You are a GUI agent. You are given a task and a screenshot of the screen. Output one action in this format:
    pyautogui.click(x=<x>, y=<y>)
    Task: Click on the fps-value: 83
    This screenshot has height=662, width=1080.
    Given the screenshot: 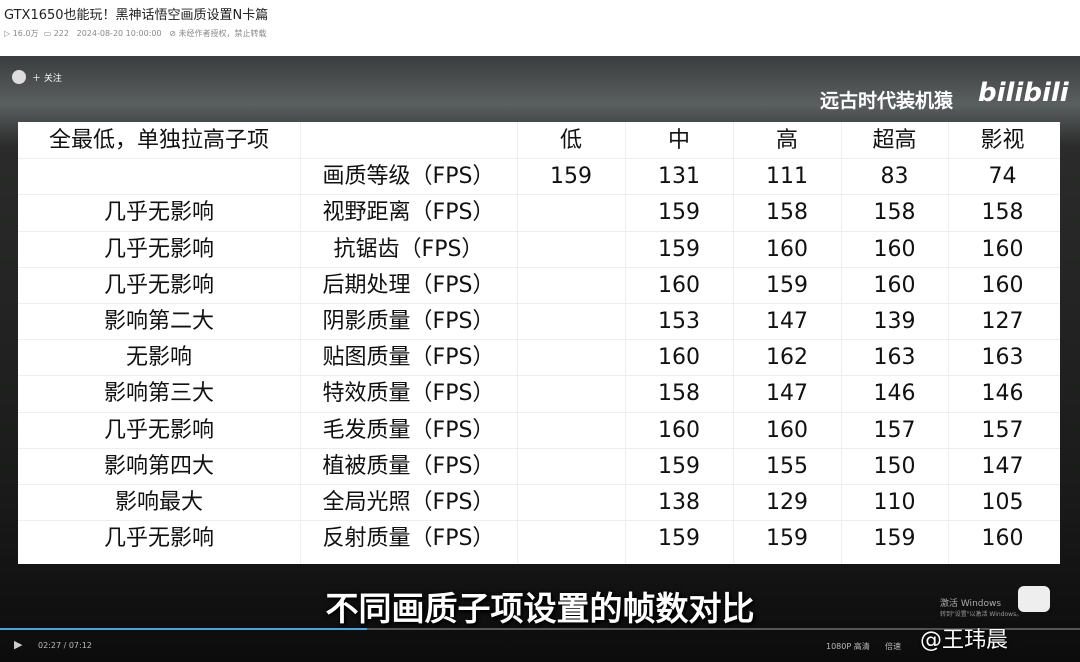 What is the action you would take?
    pyautogui.click(x=894, y=177)
    